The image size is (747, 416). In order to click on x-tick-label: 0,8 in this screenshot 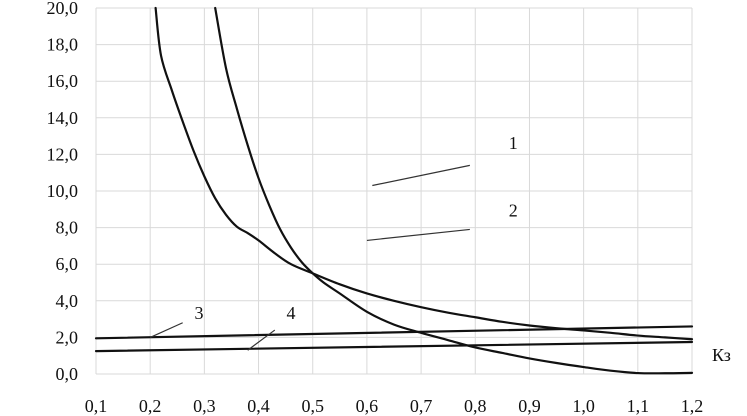, I will do `click(475, 406)`.